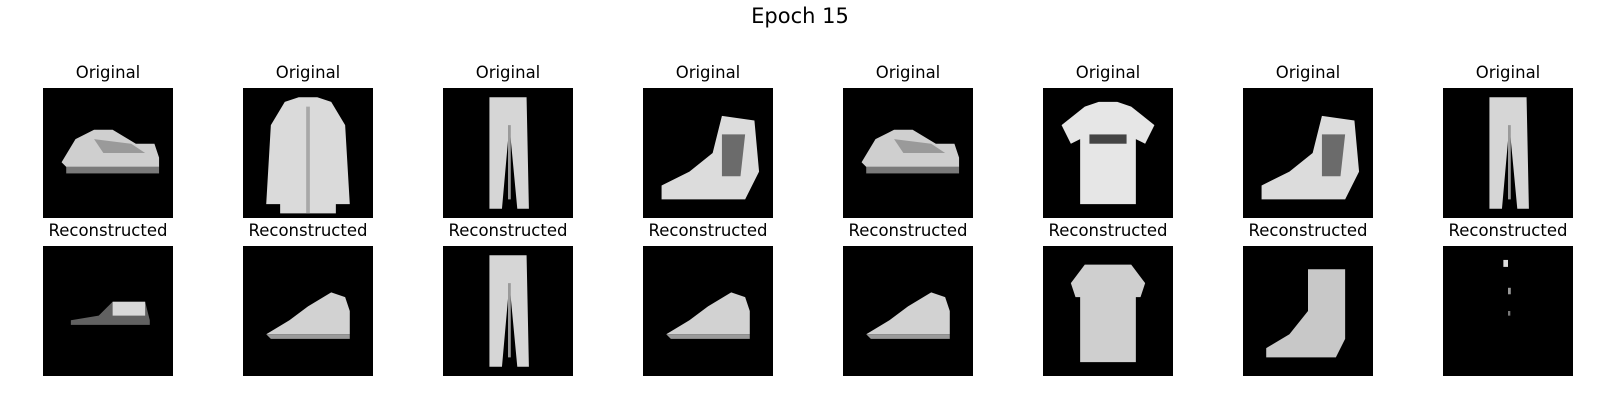 The image size is (1600, 400). What do you see at coordinates (1508, 311) in the screenshot?
I see `near-empty-image` at bounding box center [1508, 311].